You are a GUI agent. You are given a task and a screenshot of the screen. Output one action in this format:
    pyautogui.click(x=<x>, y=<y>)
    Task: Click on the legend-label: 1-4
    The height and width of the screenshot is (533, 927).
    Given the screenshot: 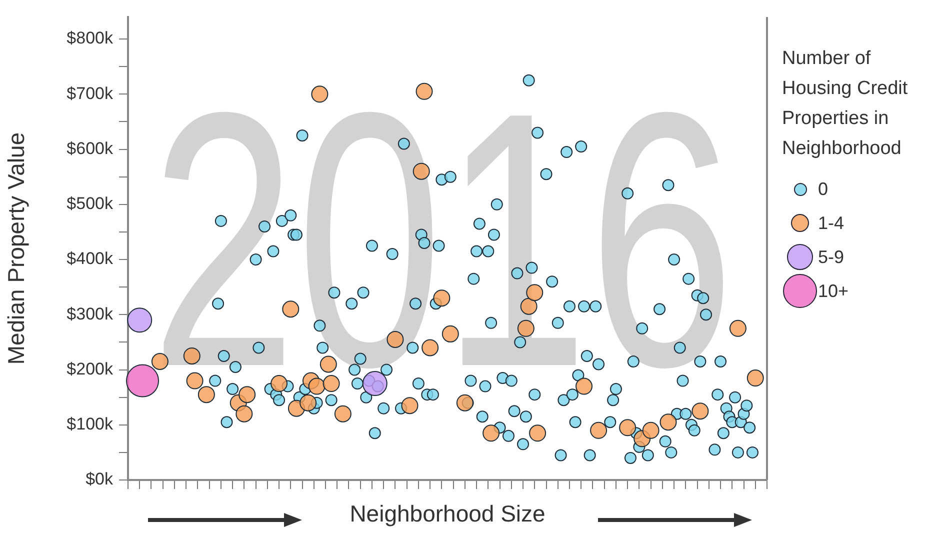 What is the action you would take?
    pyautogui.click(x=831, y=223)
    